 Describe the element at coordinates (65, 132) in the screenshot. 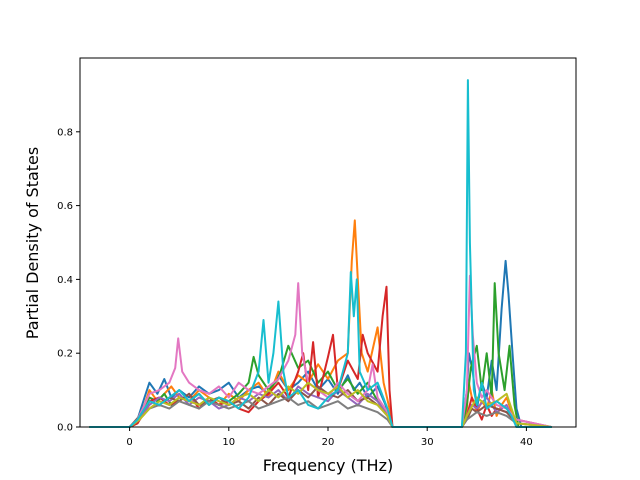

I see `y-tick-label: 0.8` at that location.